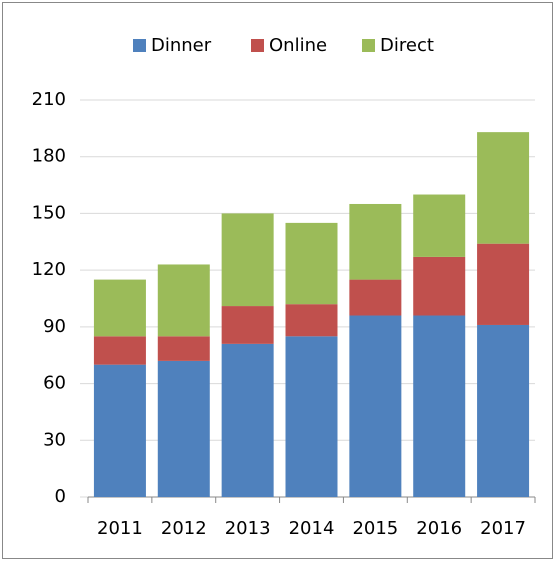 The height and width of the screenshot is (566, 560). Describe the element at coordinates (120, 528) in the screenshot. I see `x-tick-label: 2011` at that location.